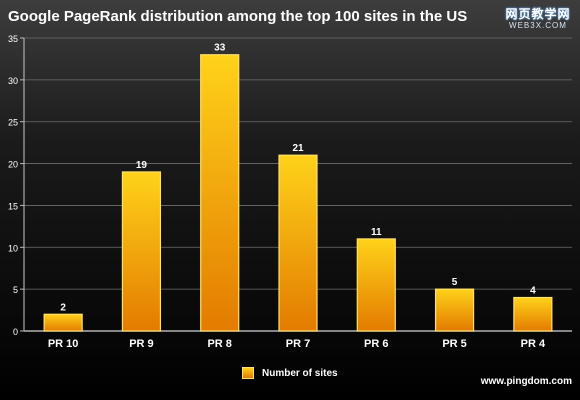 The image size is (580, 400). What do you see at coordinates (15, 332) in the screenshot?
I see `y-tick-label-0: 0` at bounding box center [15, 332].